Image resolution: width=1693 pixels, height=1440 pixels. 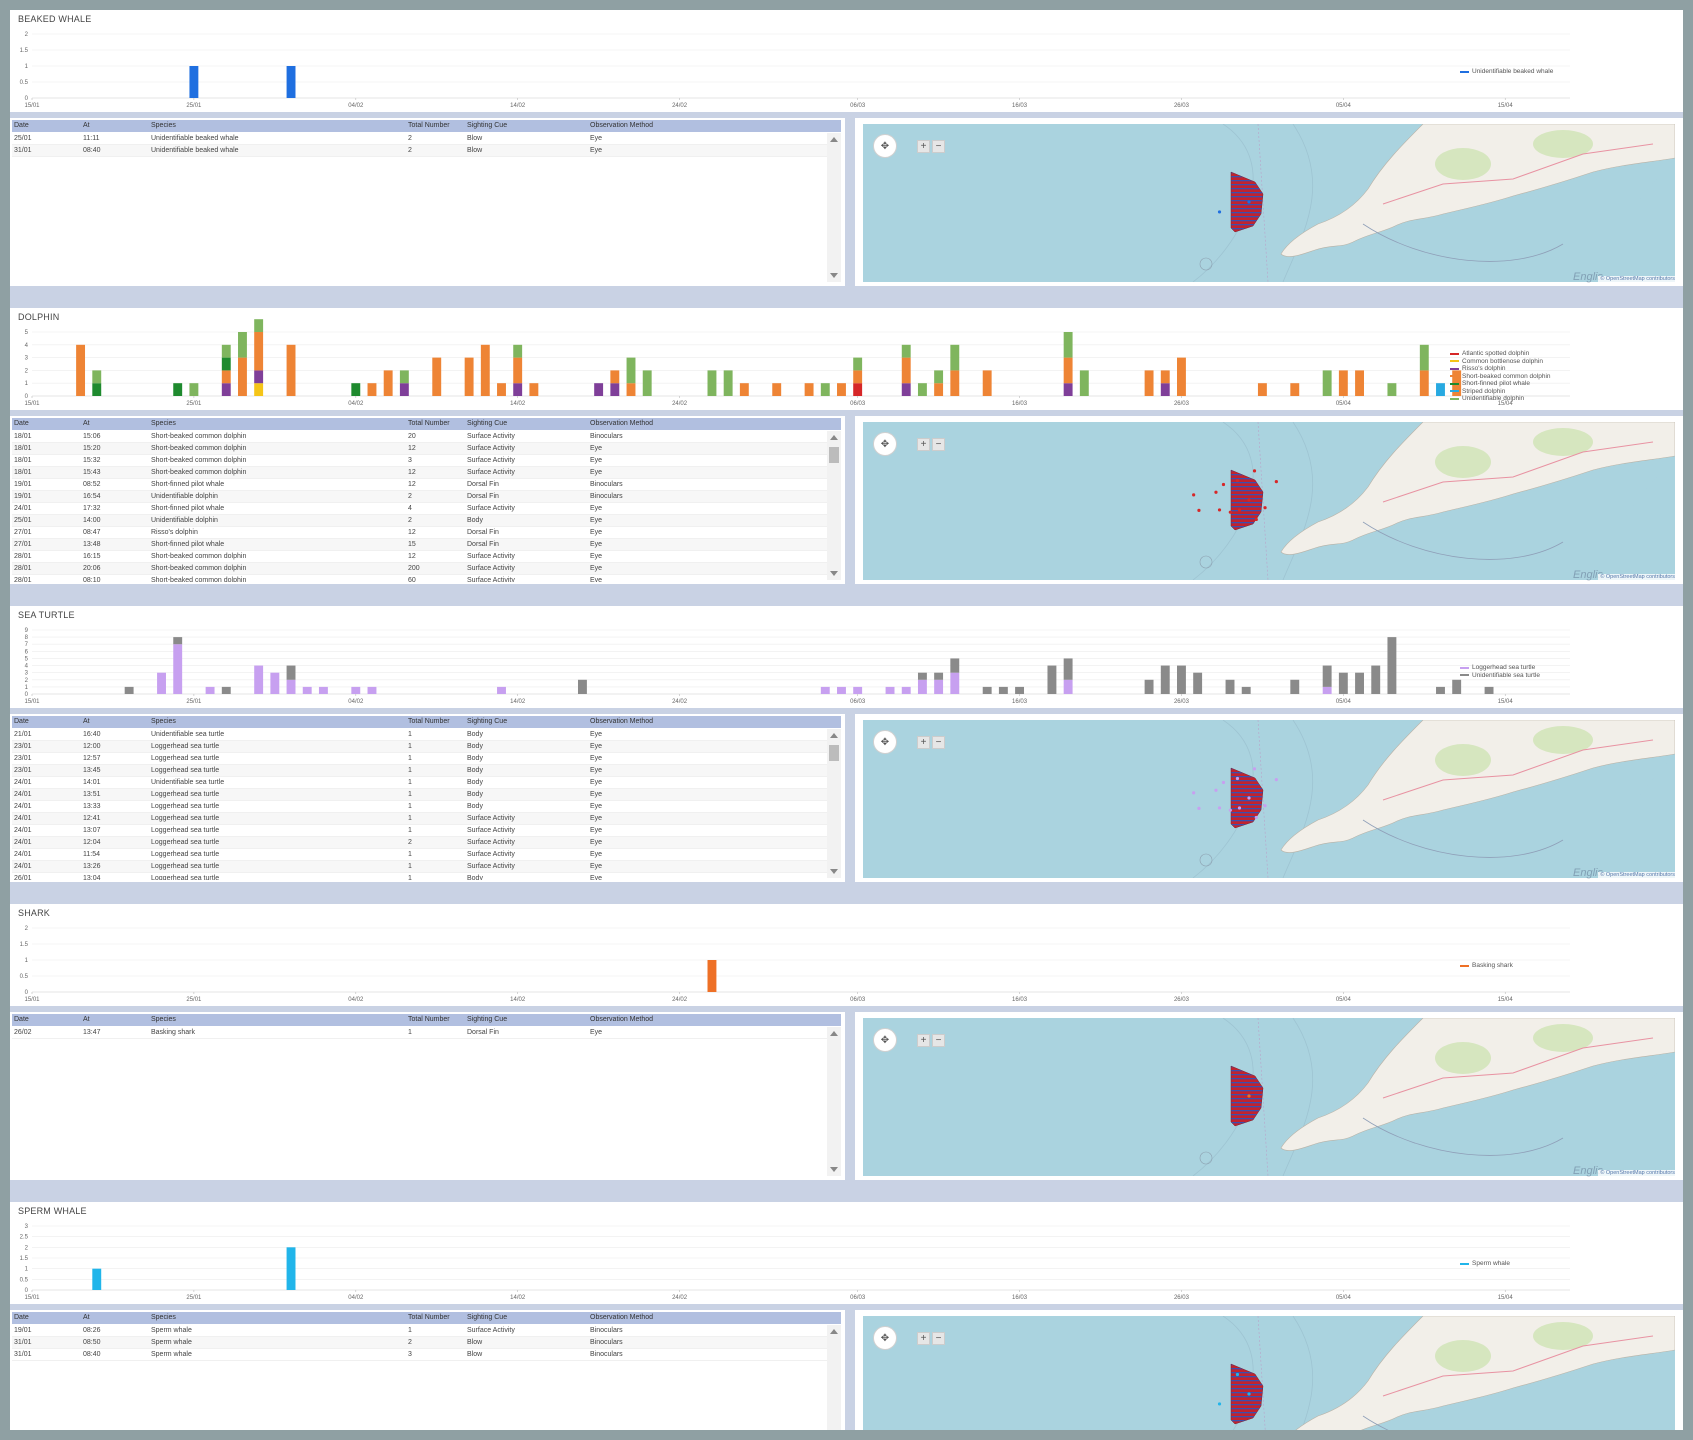 I want to click on bar-pilot, so click(x=178, y=389).